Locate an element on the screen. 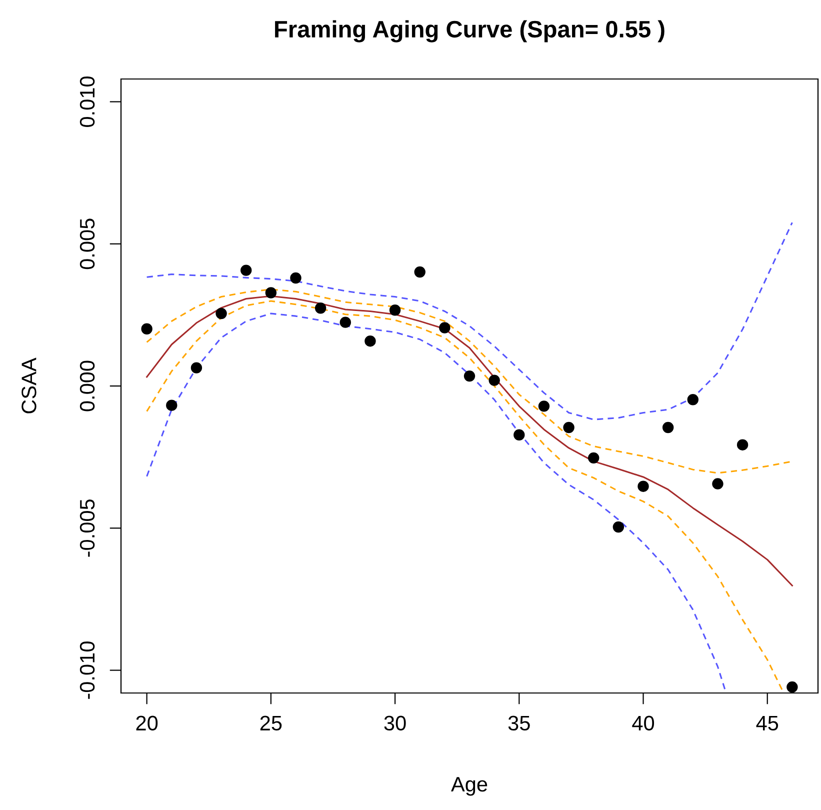  x-tick-label: 20 is located at coordinates (147, 723).